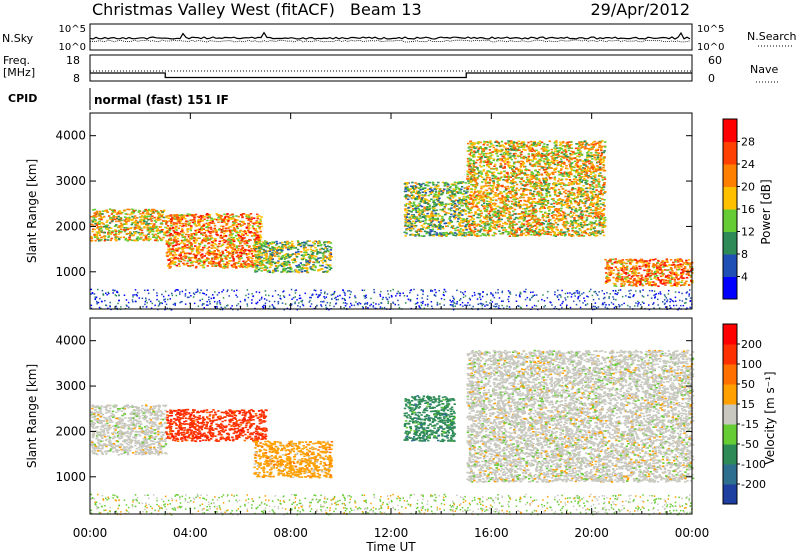 The image size is (800, 554). What do you see at coordinates (711, 78) in the screenshot?
I see `freq-right-tick-bottom: 0` at bounding box center [711, 78].